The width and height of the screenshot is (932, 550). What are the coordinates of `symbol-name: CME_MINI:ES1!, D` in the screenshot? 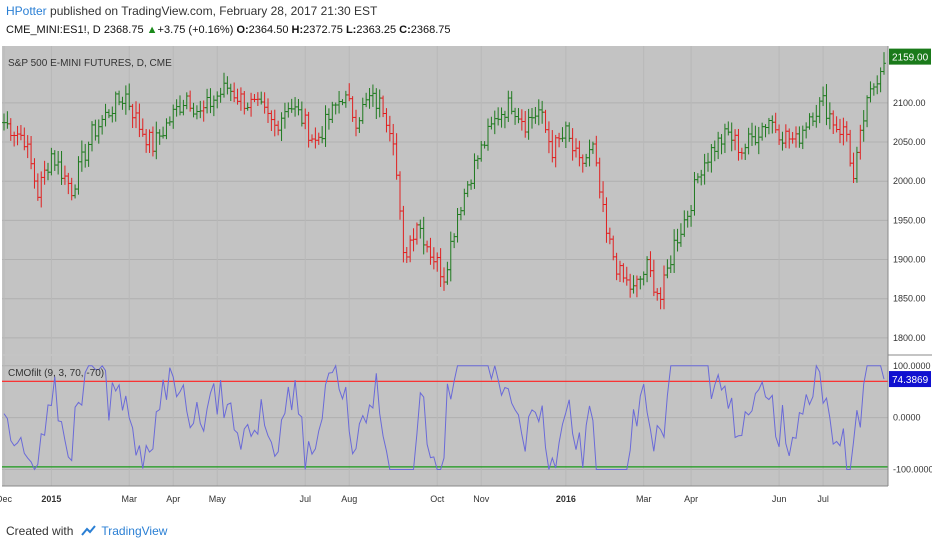 It's located at (53, 30).